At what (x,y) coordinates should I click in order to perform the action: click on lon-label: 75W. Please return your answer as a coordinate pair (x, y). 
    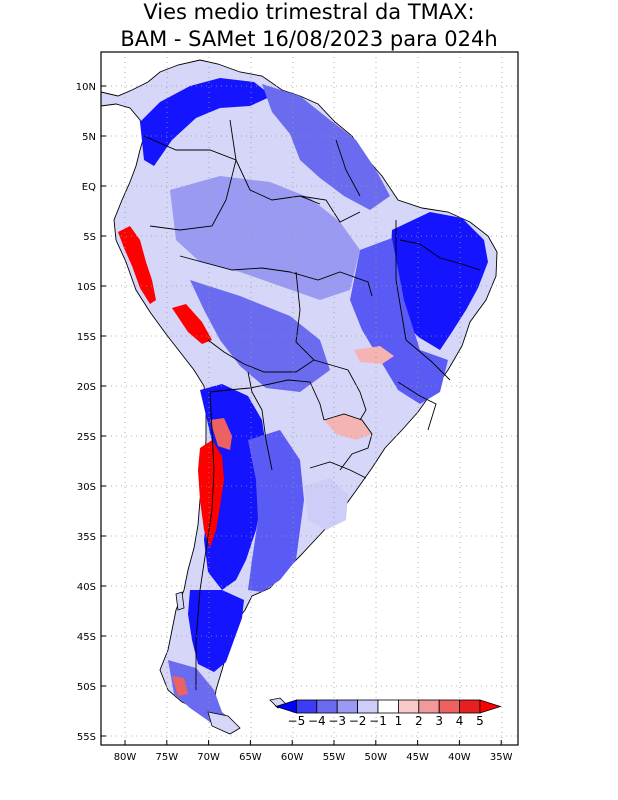
    Looking at the image, I should click on (166, 757).